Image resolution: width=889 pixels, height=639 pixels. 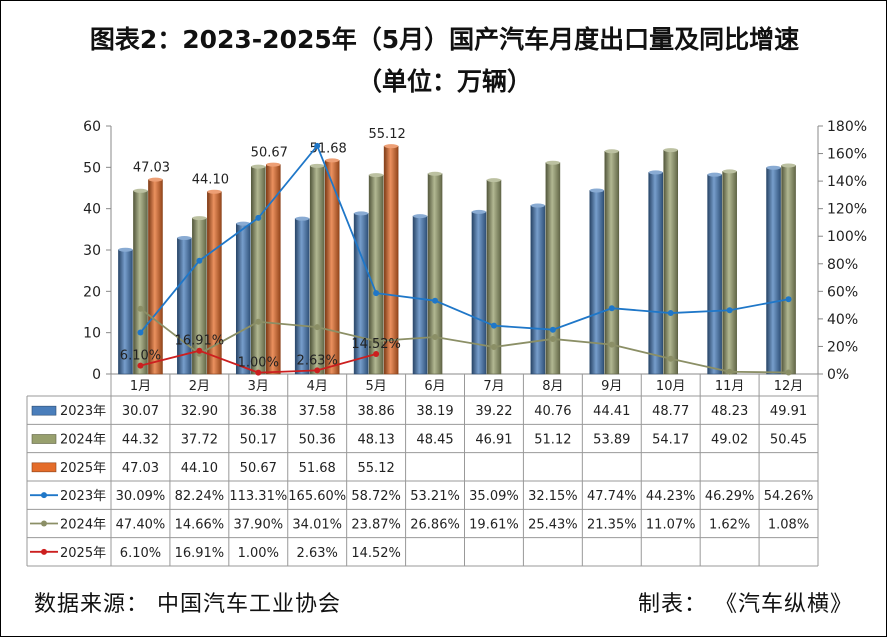 What do you see at coordinates (494, 525) in the screenshot?
I see `table-cell: 19.61%` at bounding box center [494, 525].